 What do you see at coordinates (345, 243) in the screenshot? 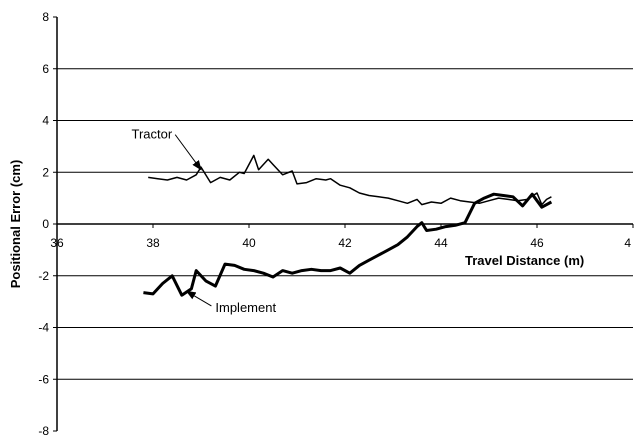
I see `x-tick-label-3: 42` at bounding box center [345, 243].